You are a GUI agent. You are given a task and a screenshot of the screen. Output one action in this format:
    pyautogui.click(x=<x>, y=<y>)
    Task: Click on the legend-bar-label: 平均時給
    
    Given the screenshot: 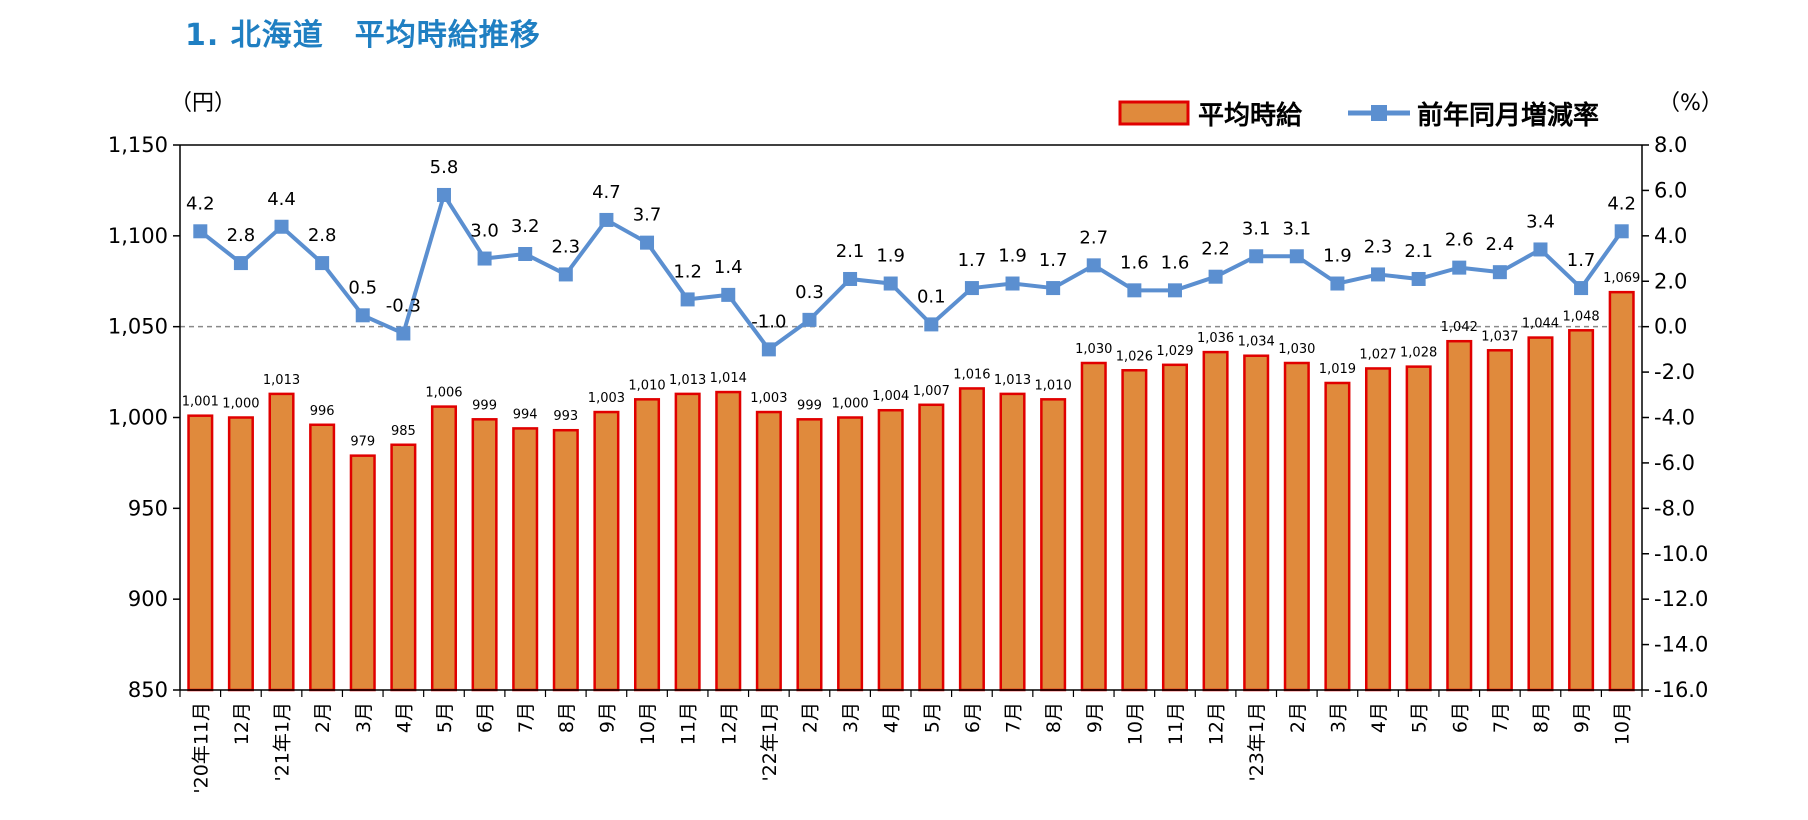 What is the action you would take?
    pyautogui.click(x=1250, y=115)
    